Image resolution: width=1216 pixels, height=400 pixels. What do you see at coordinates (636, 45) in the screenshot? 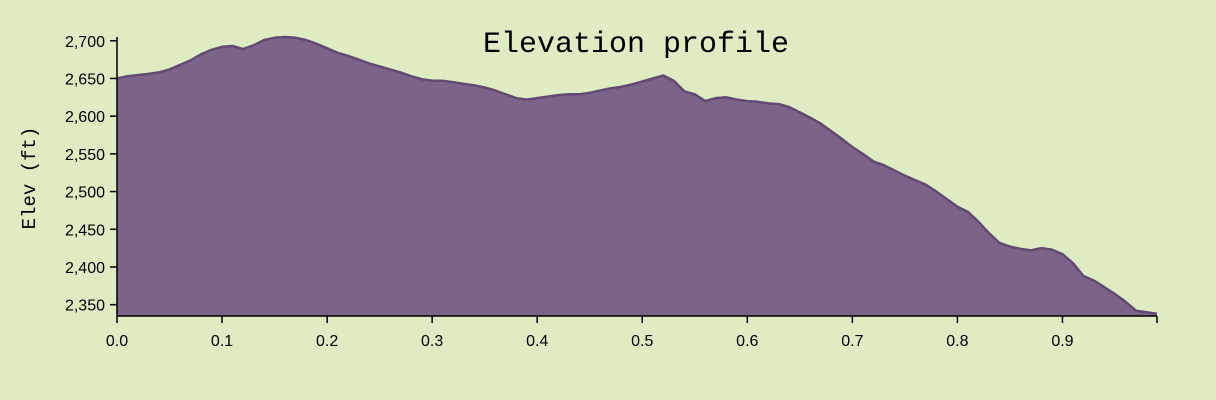
I see `chart-title: Elevation profile` at bounding box center [636, 45].